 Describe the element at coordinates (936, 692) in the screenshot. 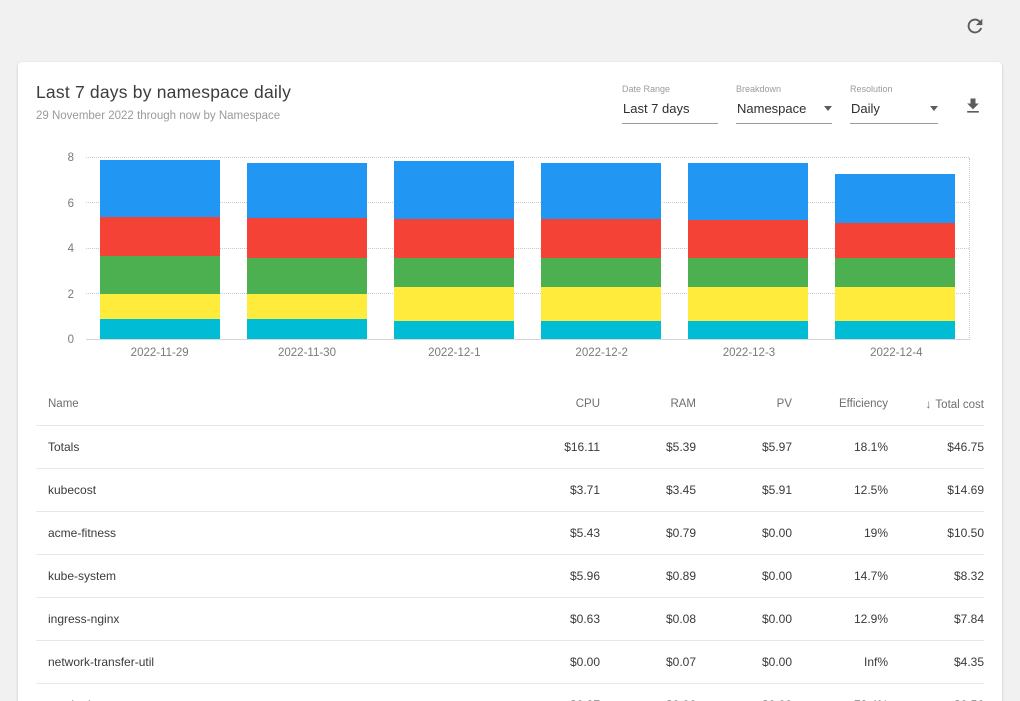

I see `cell-total: $0.56` at that location.